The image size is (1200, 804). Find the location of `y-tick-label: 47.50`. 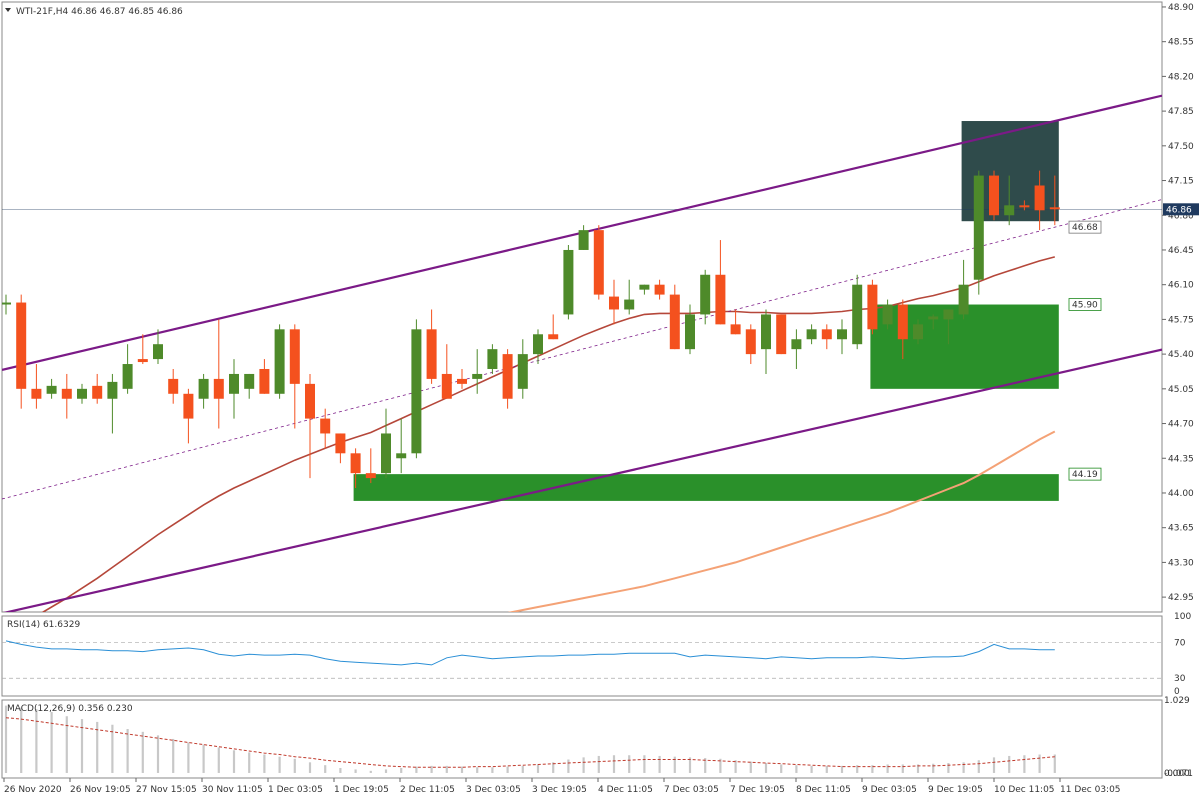

y-tick-label: 47.50 is located at coordinates (1181, 147).